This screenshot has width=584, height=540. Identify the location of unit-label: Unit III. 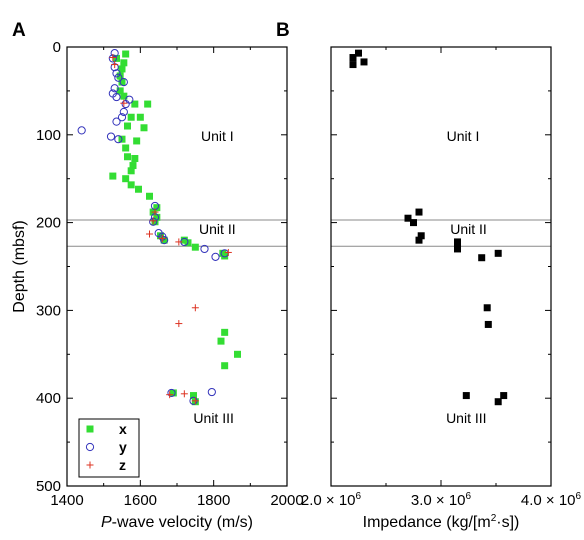
(213, 418).